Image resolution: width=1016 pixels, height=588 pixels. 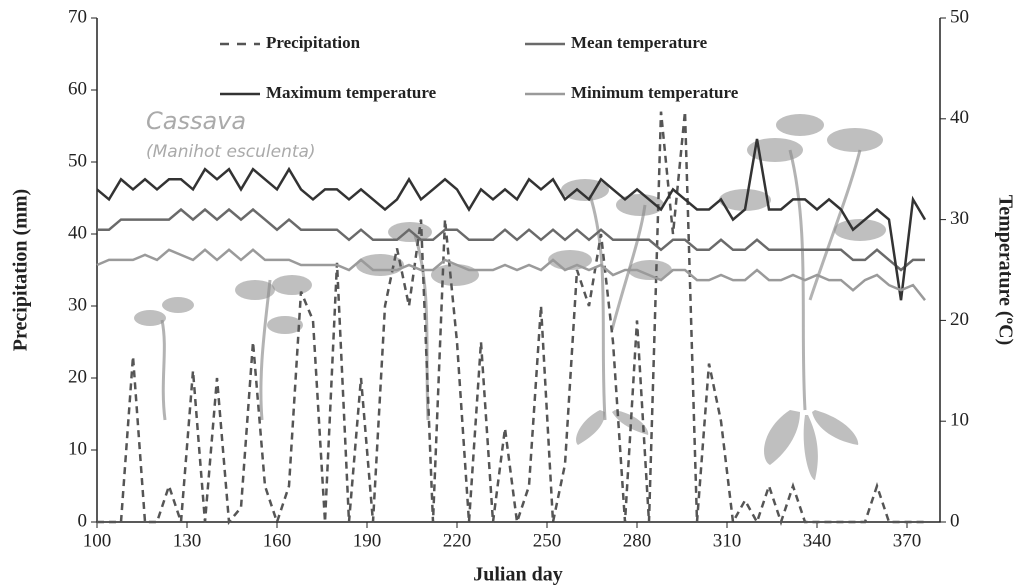 I want to click on y-axis-title: Precipitation (mm), so click(x=21, y=270).